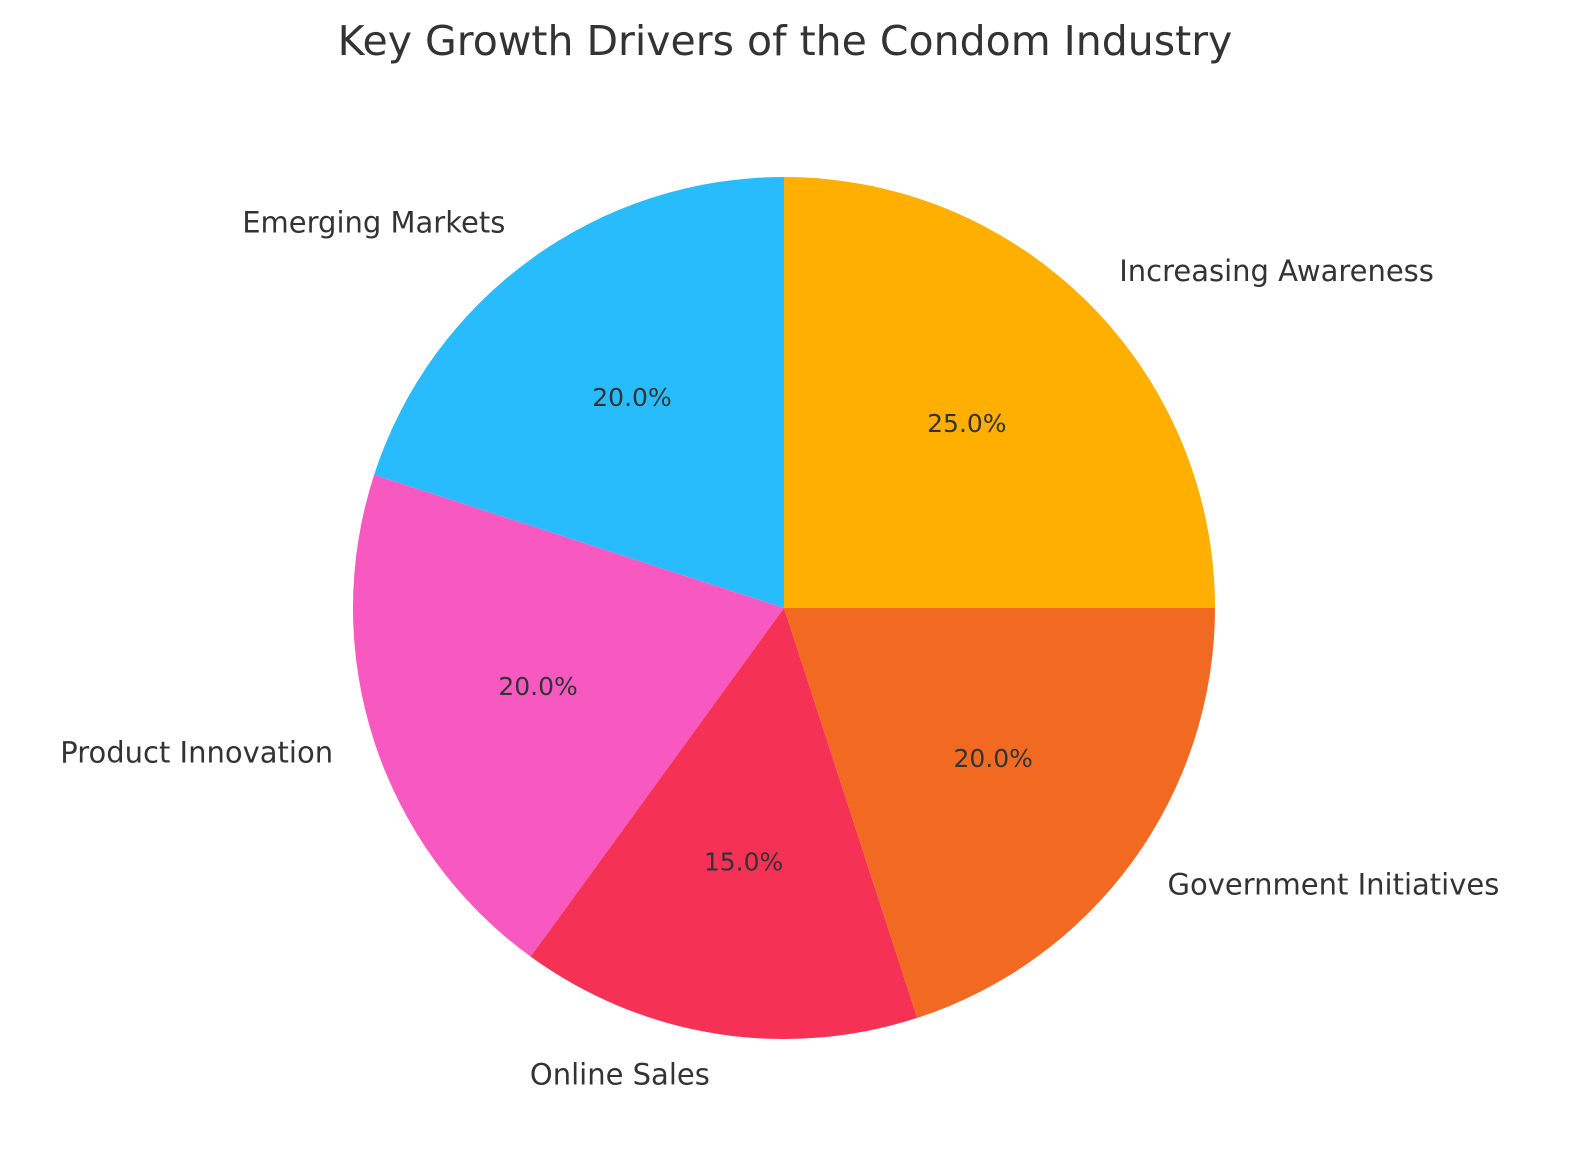 The image size is (1570, 1168). Describe the element at coordinates (999, 813) in the screenshot. I see `pie-slice-government-initiatives` at that location.